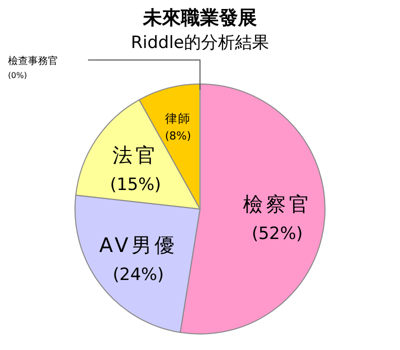 The height and width of the screenshot is (350, 400). What do you see at coordinates (200, 43) in the screenshot?
I see `chart-subtitle: Riddle的分析結果` at bounding box center [200, 43].